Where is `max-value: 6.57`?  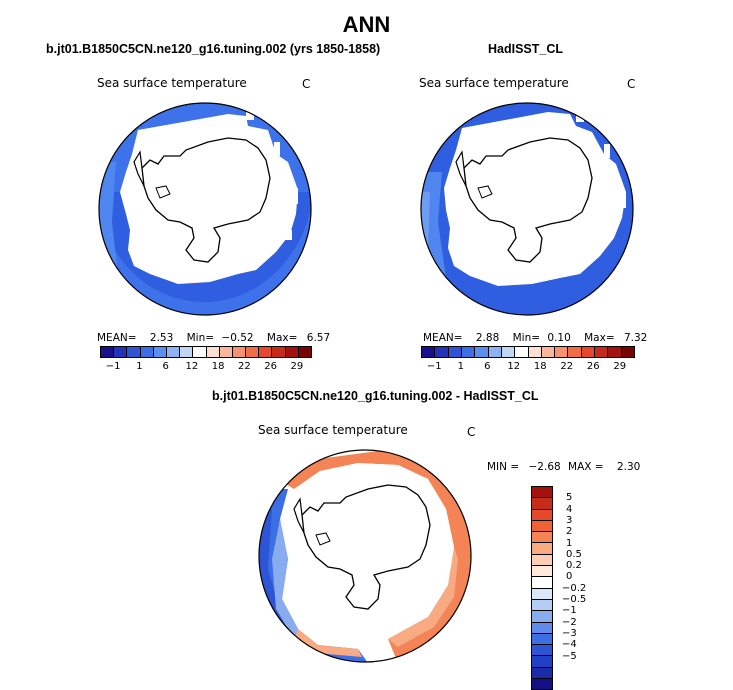
max-value: 6.57 is located at coordinates (318, 338).